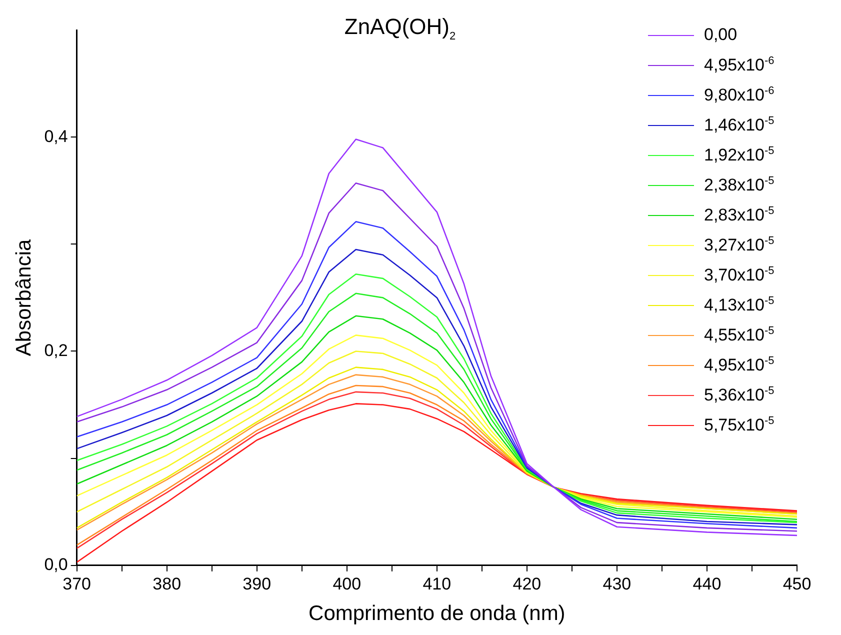  I want to click on legend-label: 5,75x10$^{-5}$, so click(739, 425).